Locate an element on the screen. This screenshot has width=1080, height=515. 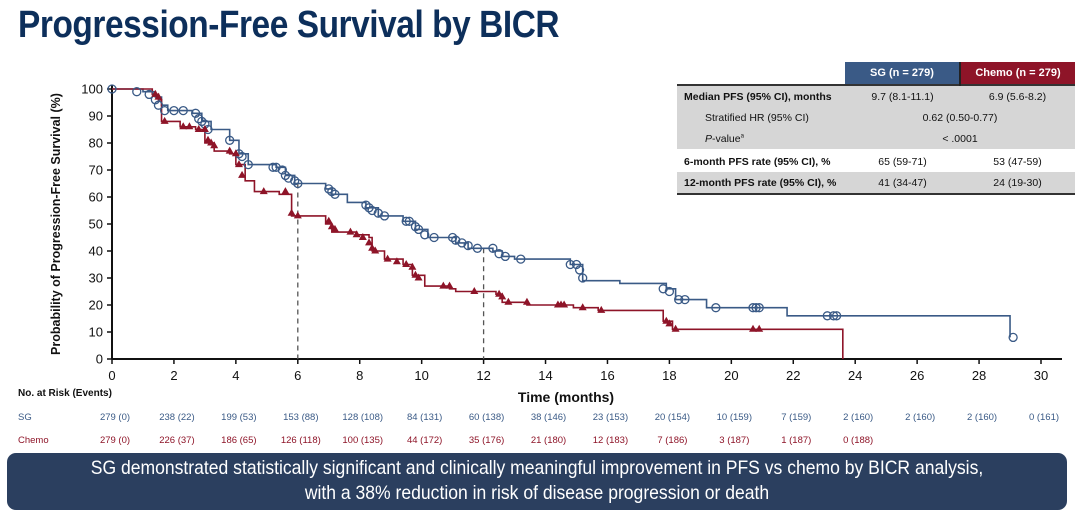
y-tick-label: 60 is located at coordinates (96, 197).